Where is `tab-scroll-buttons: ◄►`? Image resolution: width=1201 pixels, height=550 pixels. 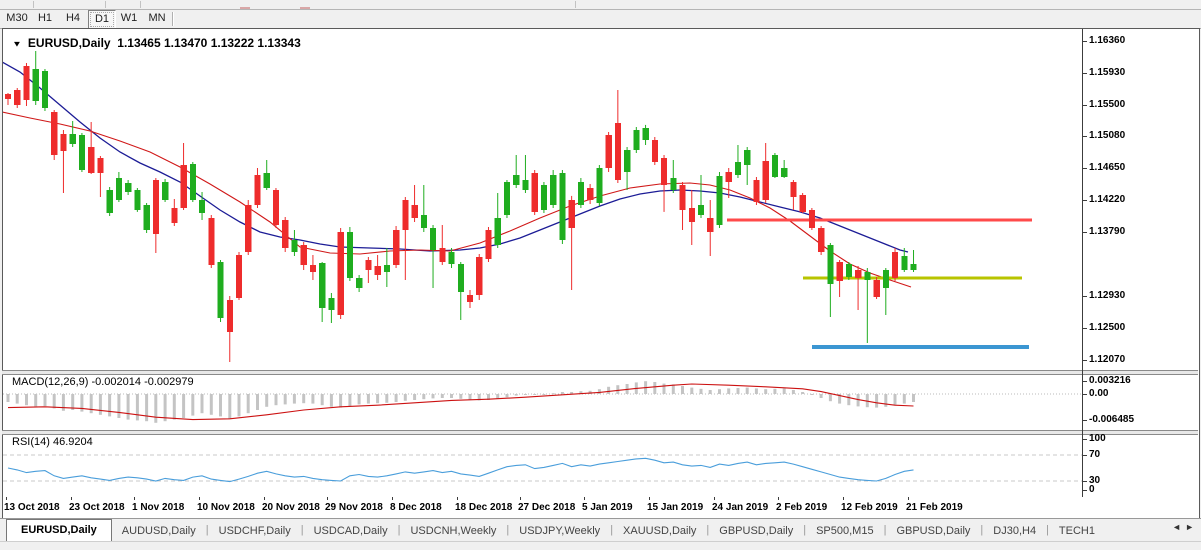
tab-scroll-buttons: ◄► is located at coordinates (1185, 527).